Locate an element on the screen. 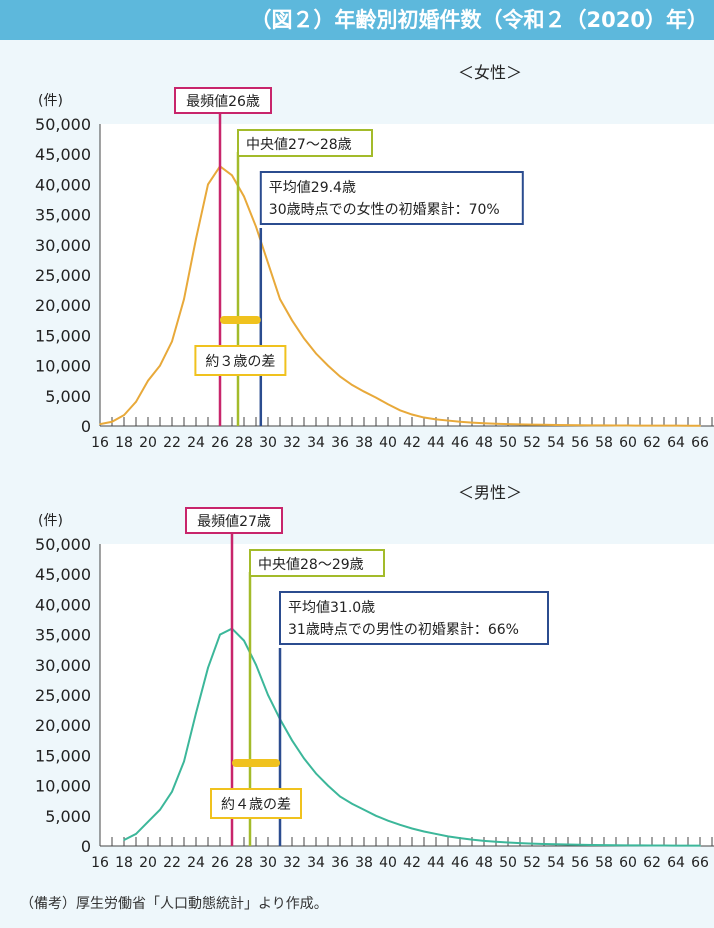 The width and height of the screenshot is (714, 928). x-tick-label: 54 is located at coordinates (556, 443).